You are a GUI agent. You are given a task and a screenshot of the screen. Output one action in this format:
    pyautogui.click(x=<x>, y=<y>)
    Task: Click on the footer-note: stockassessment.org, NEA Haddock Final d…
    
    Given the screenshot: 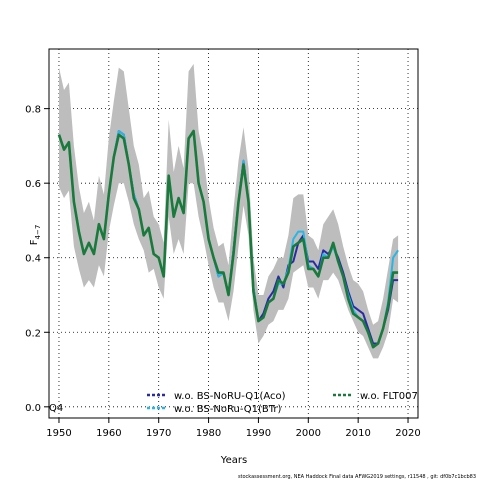 What is the action you would take?
    pyautogui.click(x=357, y=477)
    